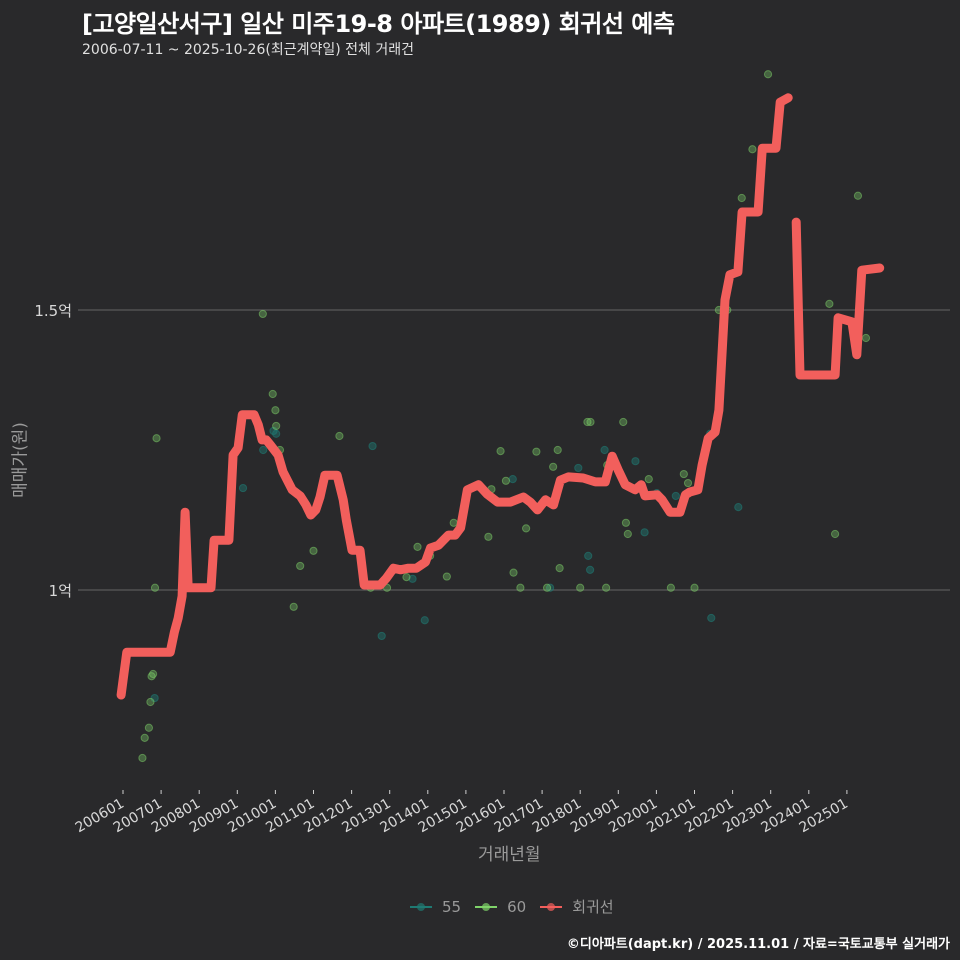  Describe the element at coordinates (500, 907) in the screenshot. I see `legend-item-60: 60` at that location.